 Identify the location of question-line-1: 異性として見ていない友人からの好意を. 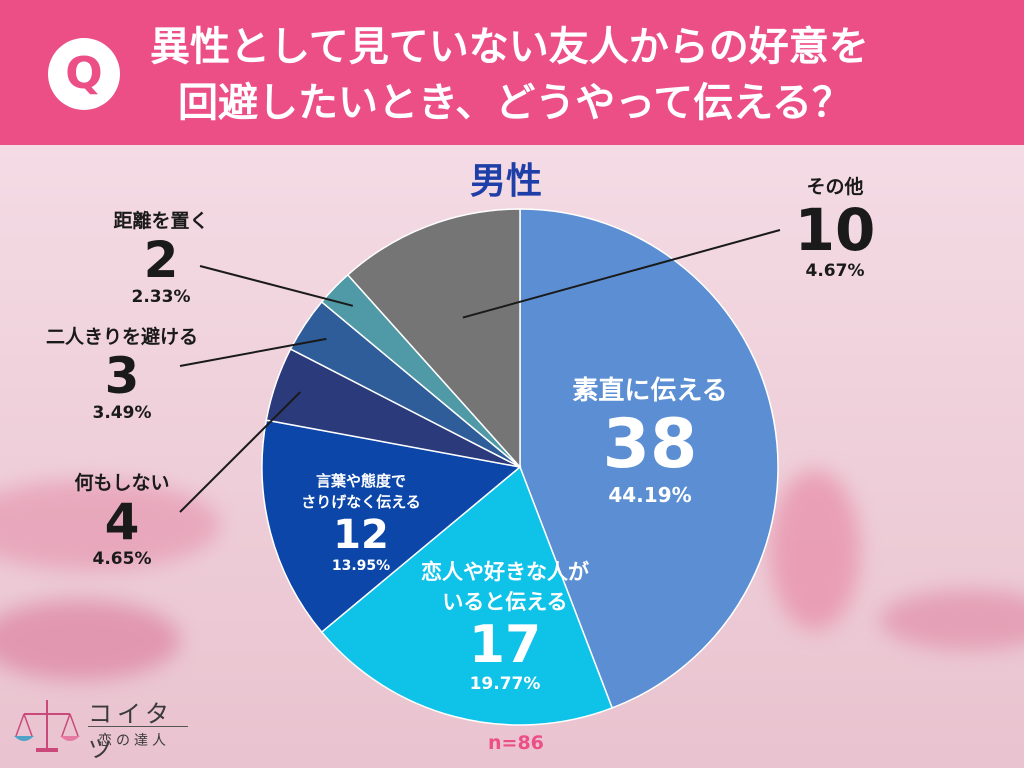
(509, 47).